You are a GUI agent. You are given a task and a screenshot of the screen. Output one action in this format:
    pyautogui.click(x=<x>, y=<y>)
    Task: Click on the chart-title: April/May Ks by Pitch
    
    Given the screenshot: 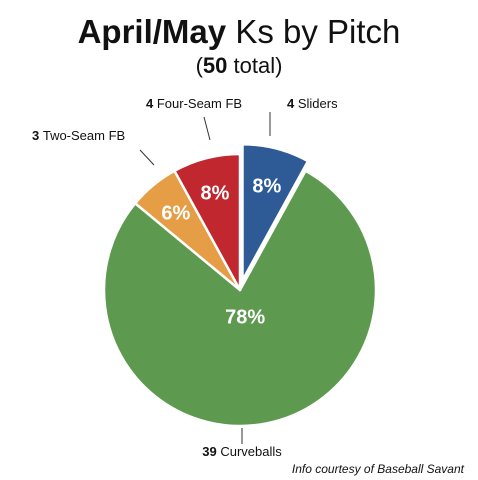 What is the action you would take?
    pyautogui.click(x=239, y=32)
    